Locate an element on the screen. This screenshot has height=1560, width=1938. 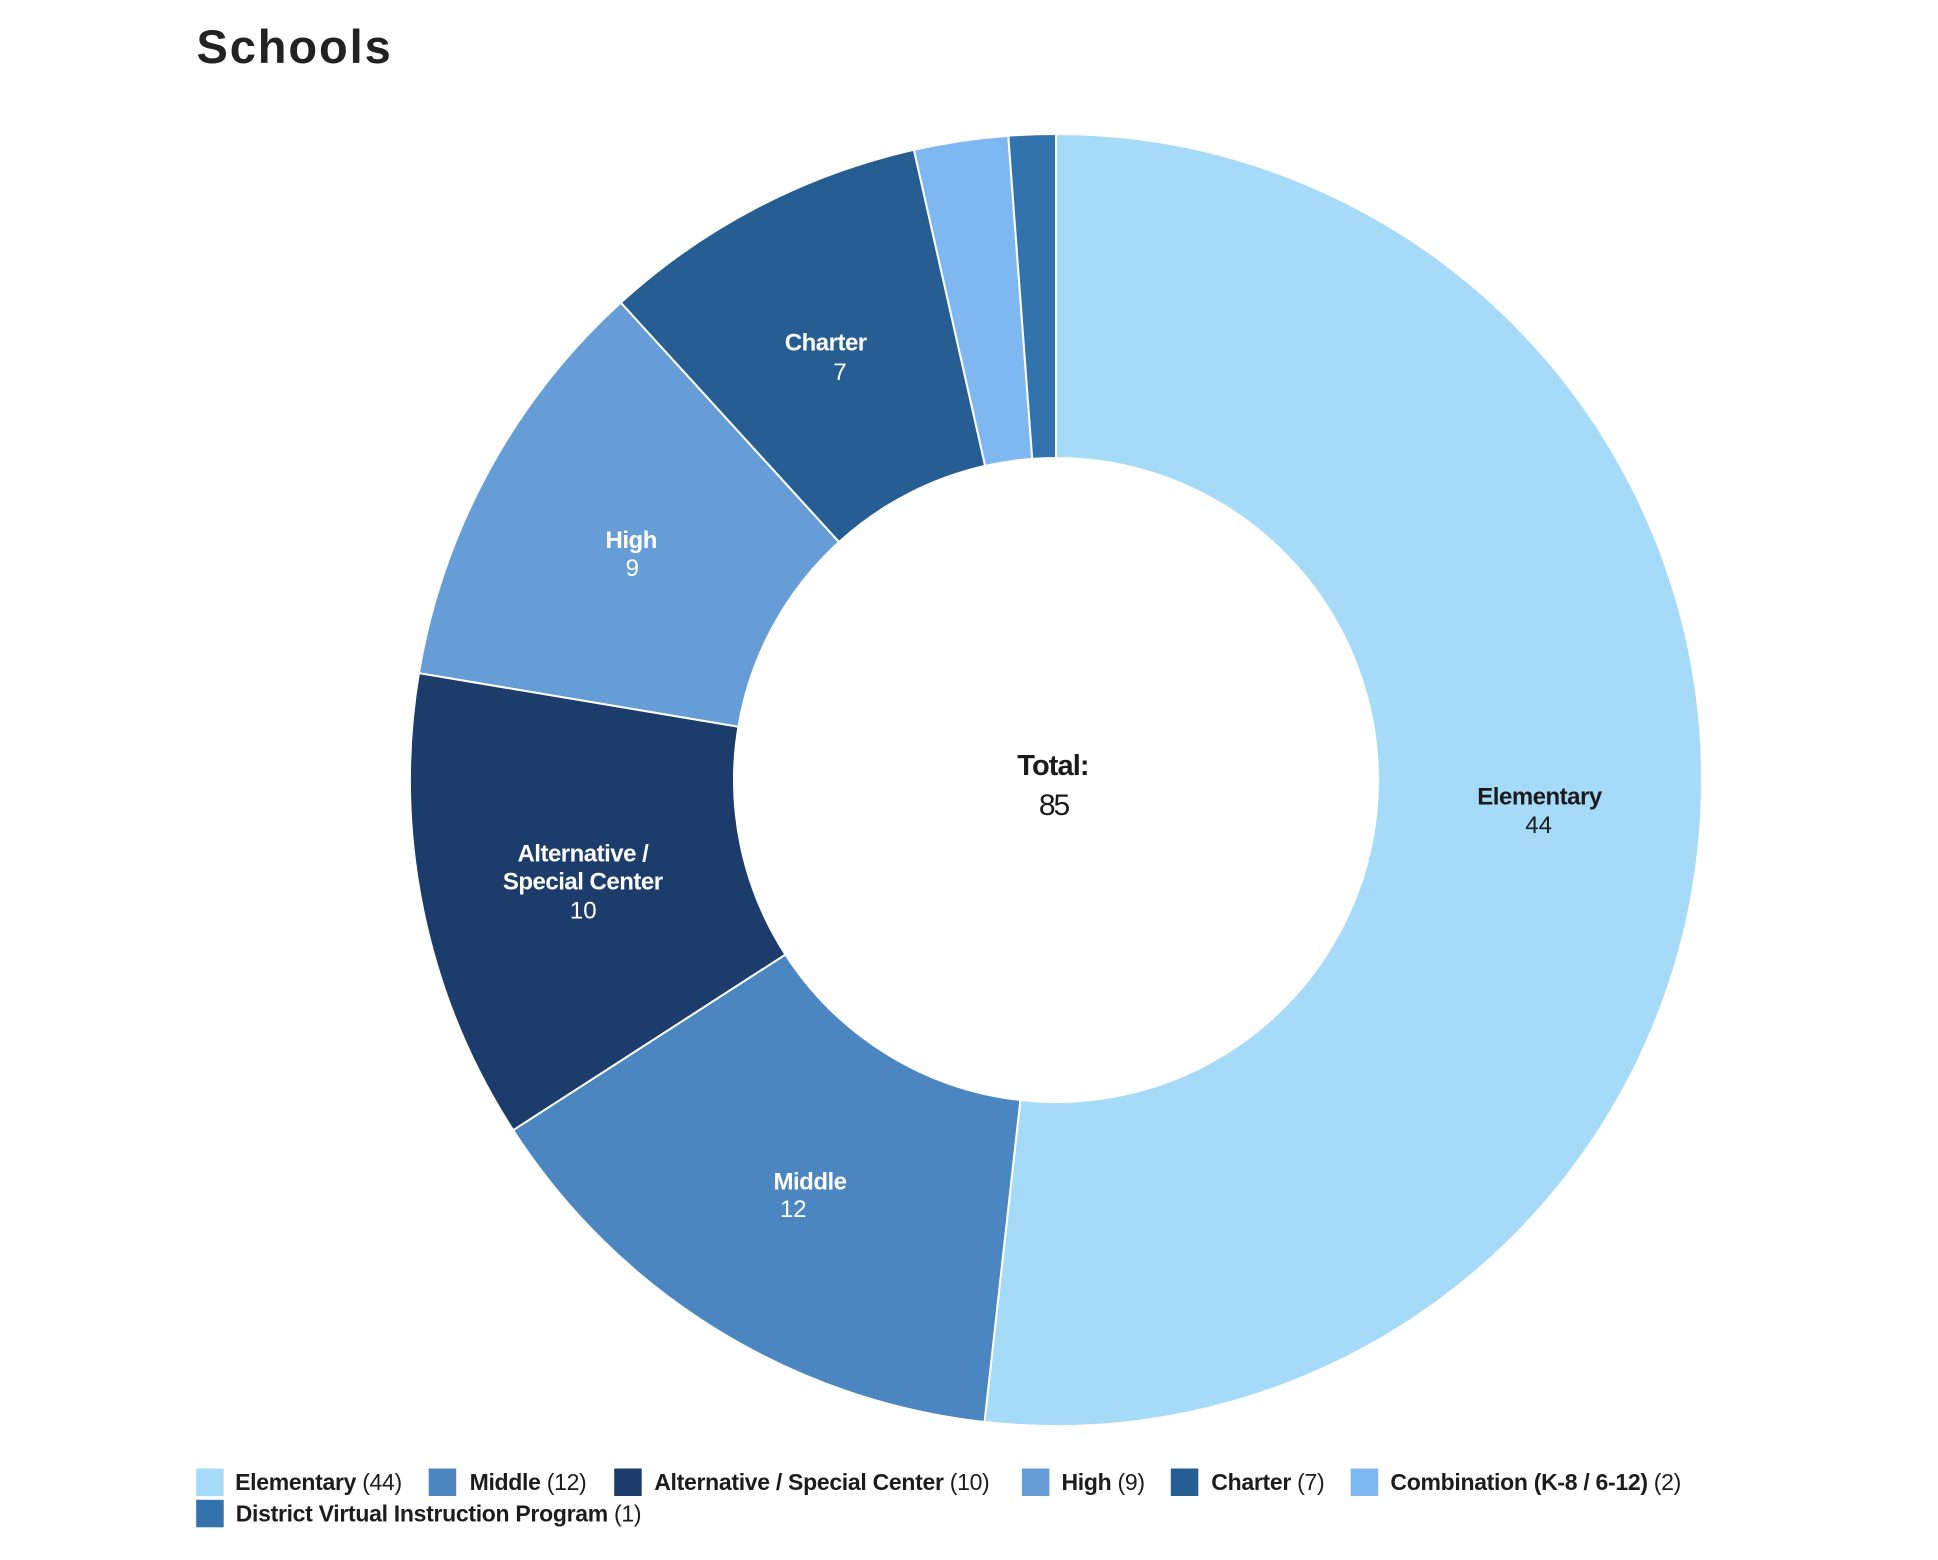
svg-text: Middle is located at coordinates (810, 1181).